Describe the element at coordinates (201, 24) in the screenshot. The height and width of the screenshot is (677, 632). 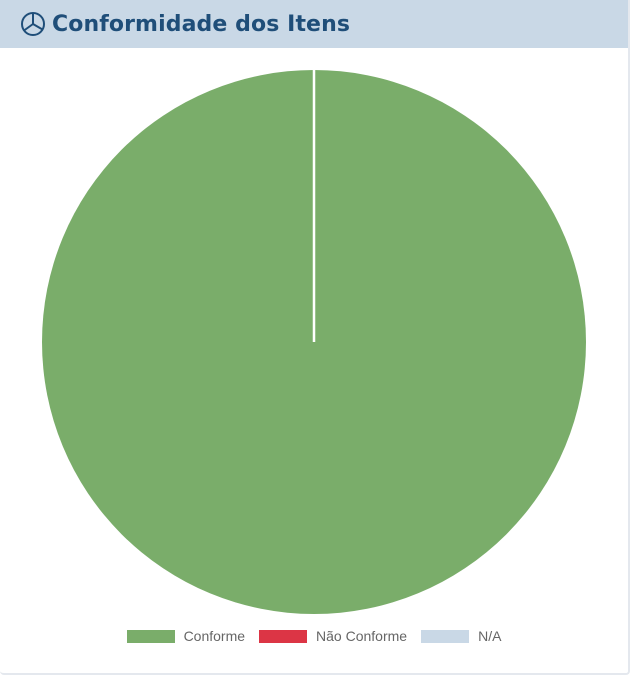
I see `card-title: Conformidade dos Itens` at that location.